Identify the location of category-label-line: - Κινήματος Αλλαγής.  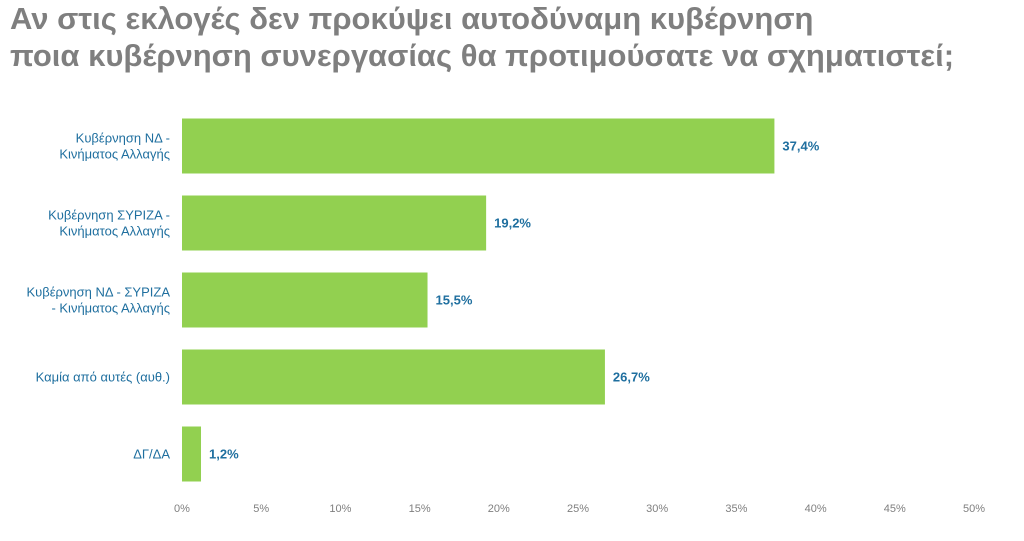
(110, 308).